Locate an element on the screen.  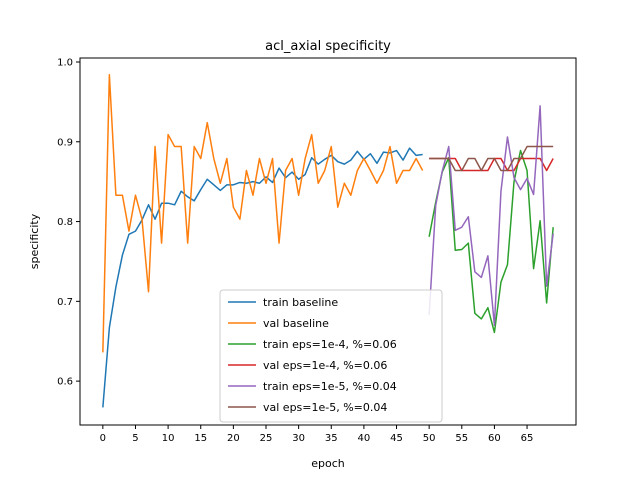
x-tick-label: 30 is located at coordinates (298, 438).